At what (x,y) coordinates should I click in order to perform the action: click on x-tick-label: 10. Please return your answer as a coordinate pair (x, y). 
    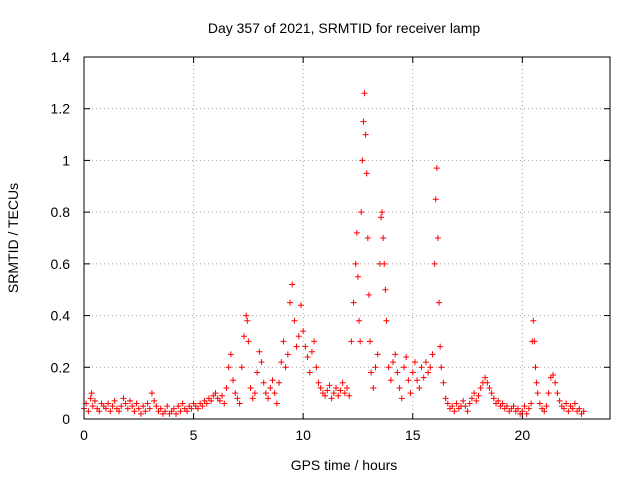
    Looking at the image, I should click on (303, 435).